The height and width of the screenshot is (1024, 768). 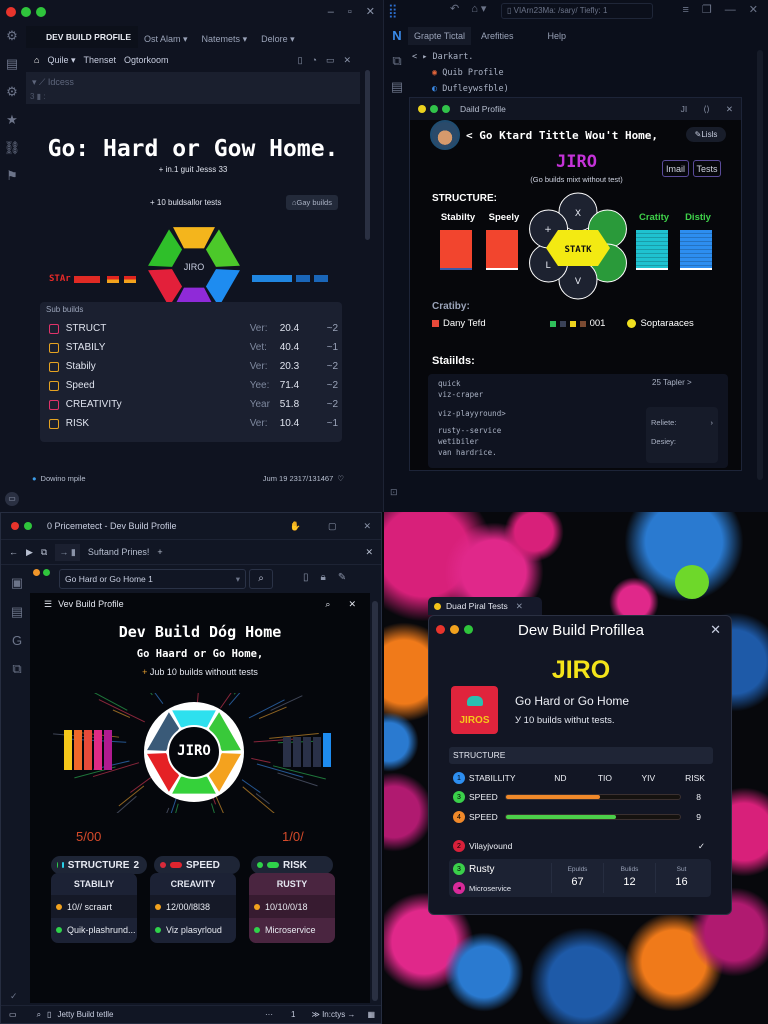 I want to click on build-item: van hardrice., so click(x=467, y=452).